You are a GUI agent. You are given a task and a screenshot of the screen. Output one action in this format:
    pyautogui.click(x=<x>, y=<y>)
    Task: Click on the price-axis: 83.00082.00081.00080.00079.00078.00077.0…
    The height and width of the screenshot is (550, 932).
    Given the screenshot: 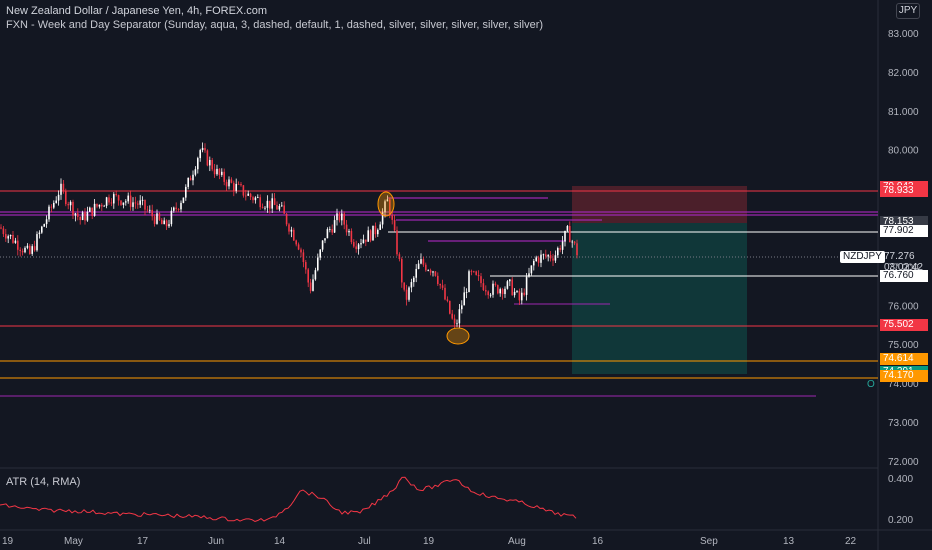 What is the action you would take?
    pyautogui.click(x=903, y=248)
    